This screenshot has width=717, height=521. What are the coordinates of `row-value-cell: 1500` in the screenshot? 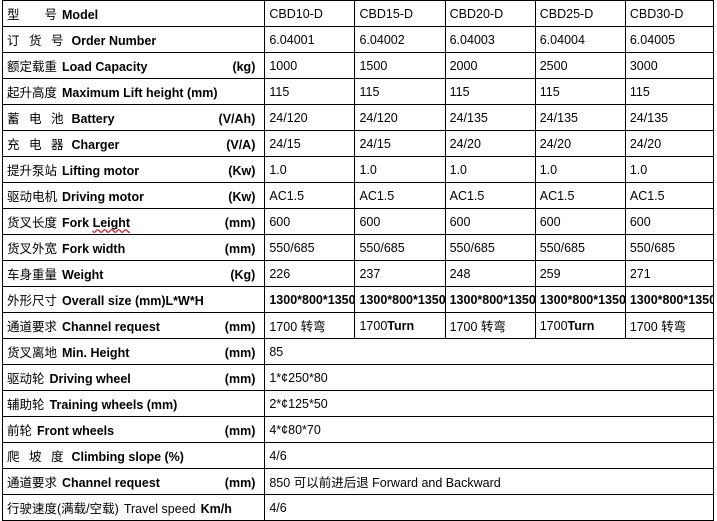 It's located at (400, 65).